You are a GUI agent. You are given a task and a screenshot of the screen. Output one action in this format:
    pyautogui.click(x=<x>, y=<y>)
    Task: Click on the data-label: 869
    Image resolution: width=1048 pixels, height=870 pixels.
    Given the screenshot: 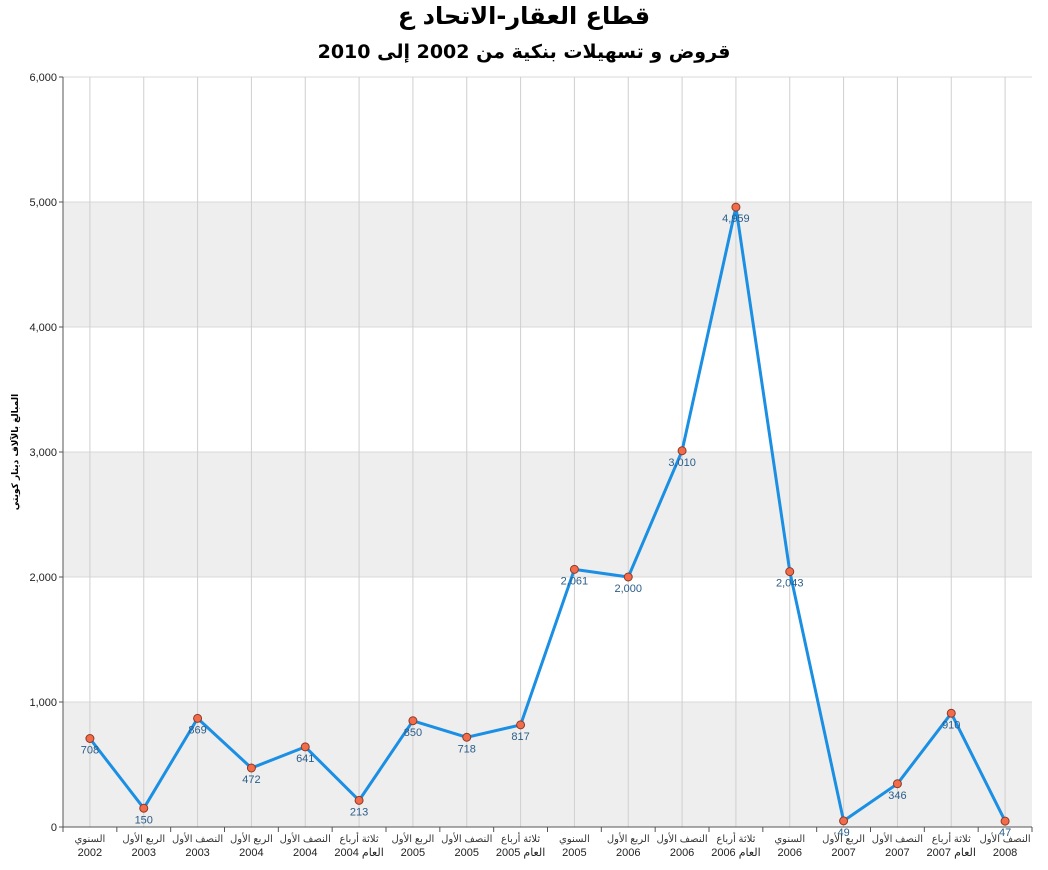 What is the action you would take?
    pyautogui.click(x=197, y=730)
    